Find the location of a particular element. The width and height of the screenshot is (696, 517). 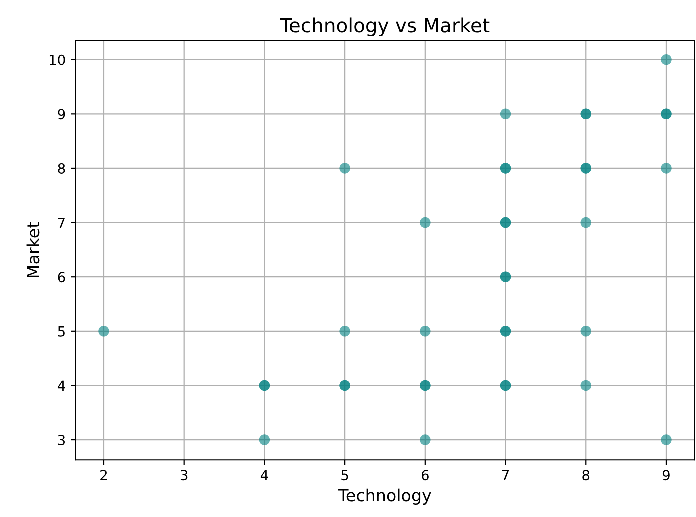

x-tick-label: 2 is located at coordinates (104, 475).